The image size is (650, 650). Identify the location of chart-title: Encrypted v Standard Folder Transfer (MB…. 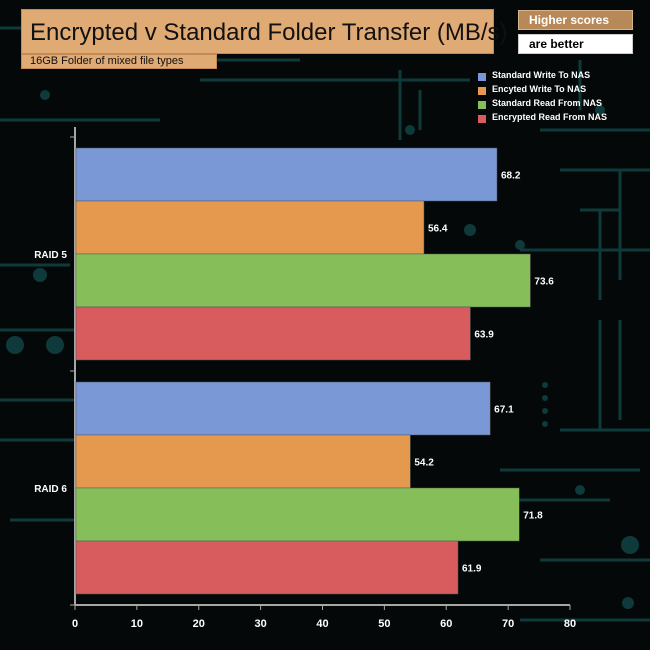
(269, 32).